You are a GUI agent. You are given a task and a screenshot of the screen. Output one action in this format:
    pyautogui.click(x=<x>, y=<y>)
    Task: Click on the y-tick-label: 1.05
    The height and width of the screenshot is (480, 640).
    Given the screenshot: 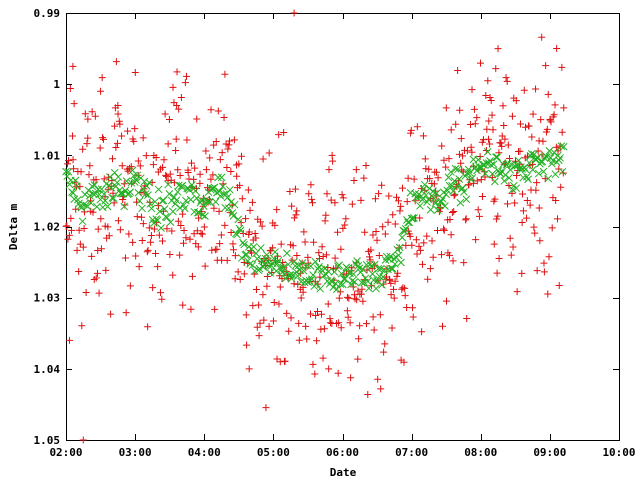 What is the action you would take?
    pyautogui.click(x=47, y=440)
    